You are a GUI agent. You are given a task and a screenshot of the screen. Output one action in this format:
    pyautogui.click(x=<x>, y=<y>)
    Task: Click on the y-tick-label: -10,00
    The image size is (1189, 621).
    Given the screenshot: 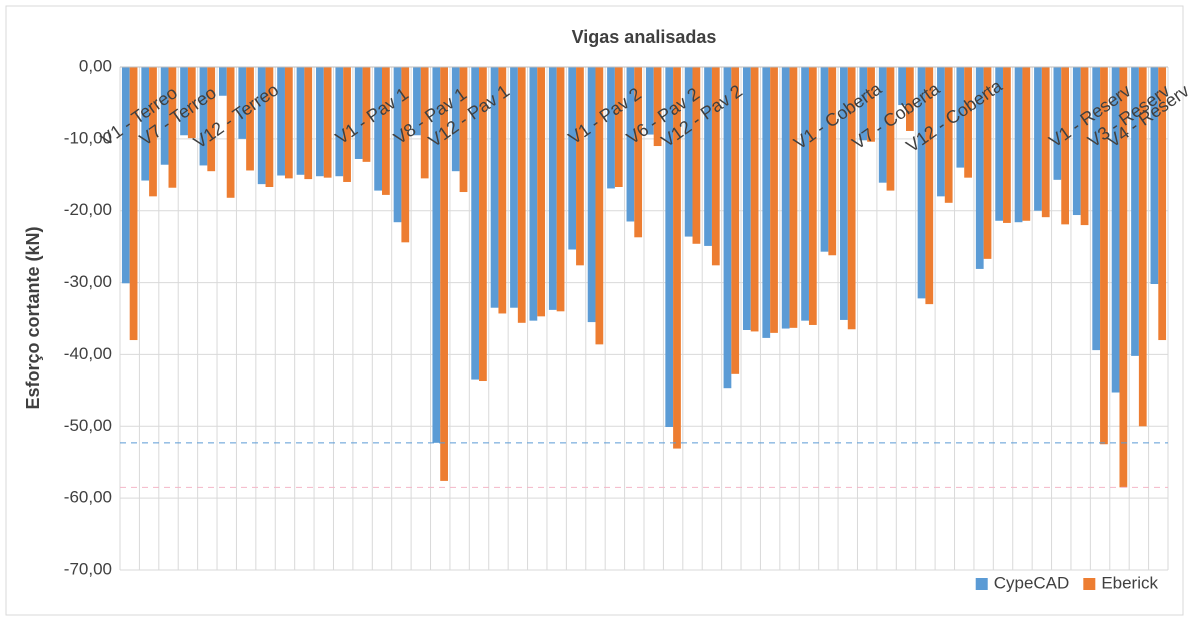 What is the action you would take?
    pyautogui.click(x=88, y=137)
    